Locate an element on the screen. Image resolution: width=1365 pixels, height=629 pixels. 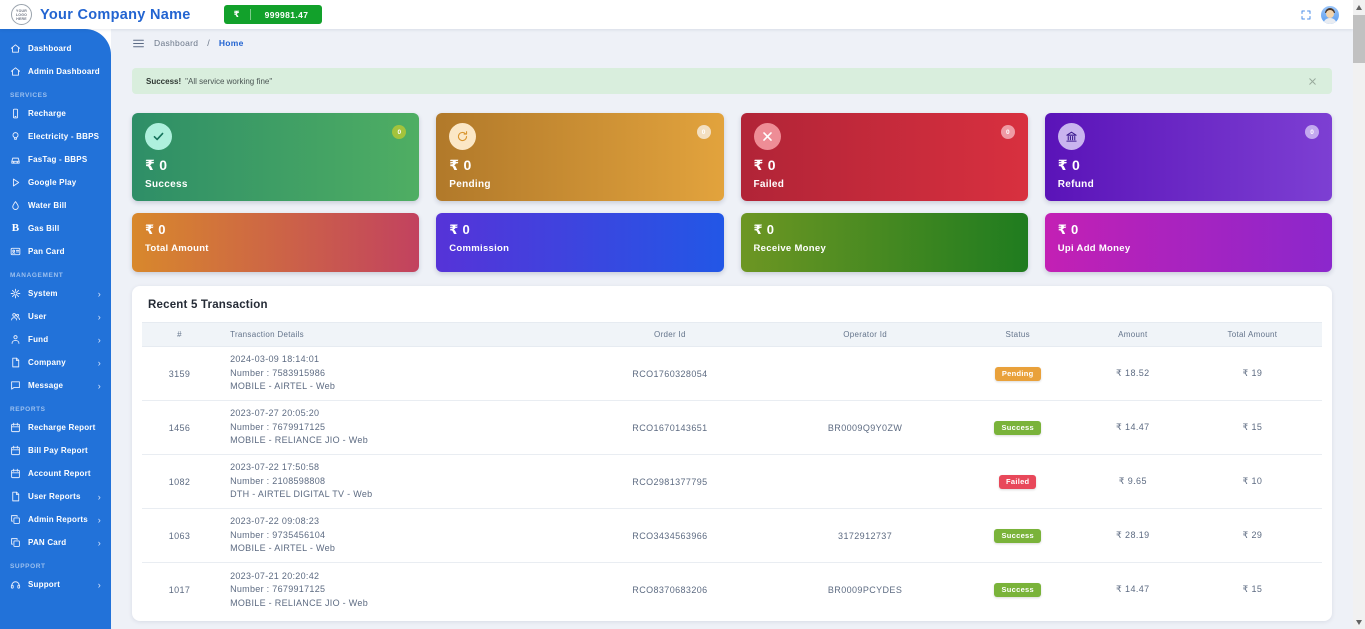
sidebar-item-support: Support › is located at coordinates (55, 584).